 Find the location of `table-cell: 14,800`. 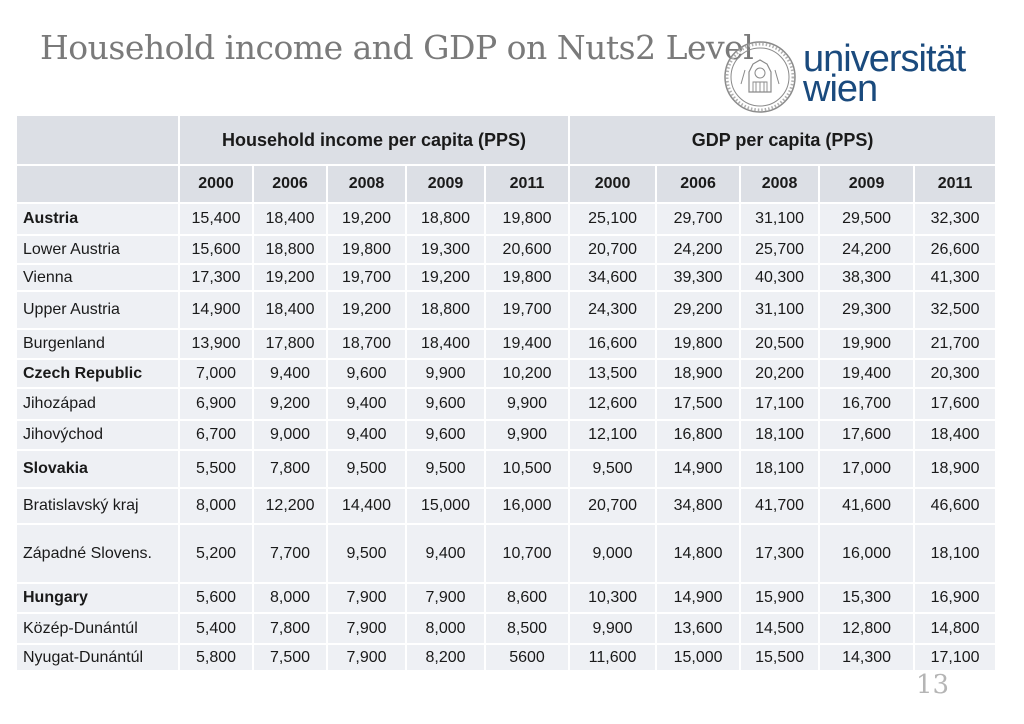

table-cell: 14,800 is located at coordinates (698, 553).